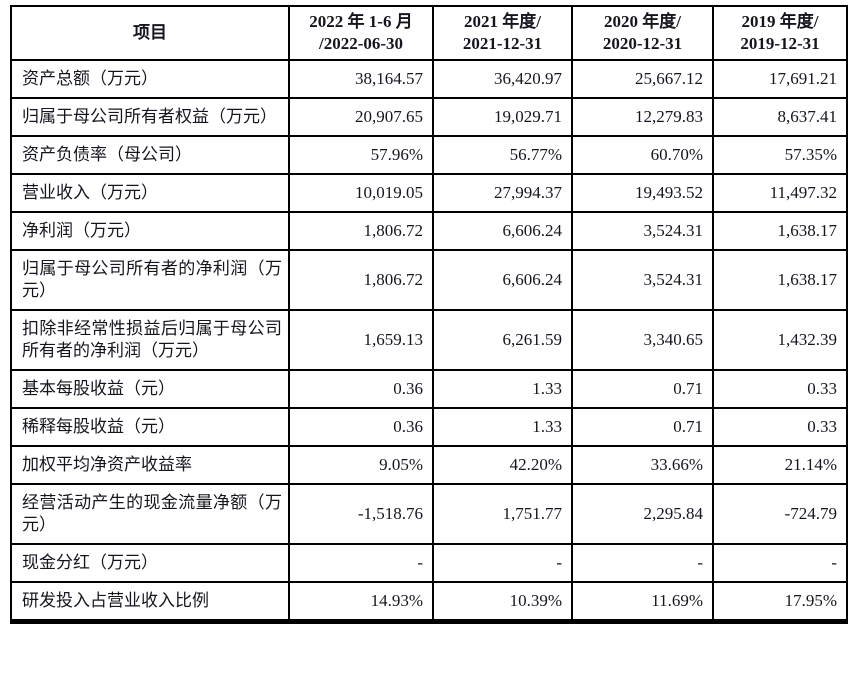 The image size is (854, 673). What do you see at coordinates (642, 514) in the screenshot?
I see `cell-value: 2,295.84` at bounding box center [642, 514].